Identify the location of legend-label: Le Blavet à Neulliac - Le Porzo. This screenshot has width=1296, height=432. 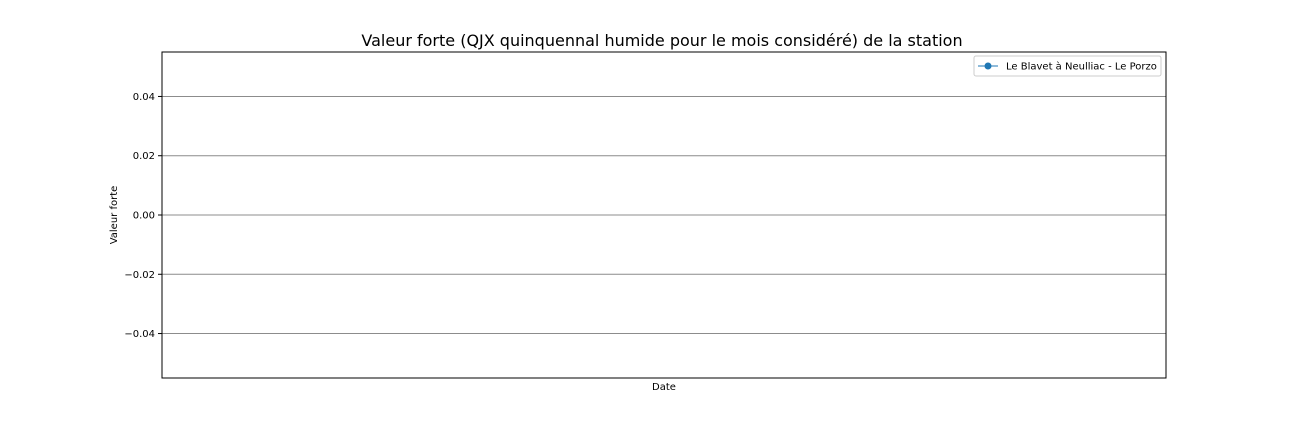
(1081, 67).